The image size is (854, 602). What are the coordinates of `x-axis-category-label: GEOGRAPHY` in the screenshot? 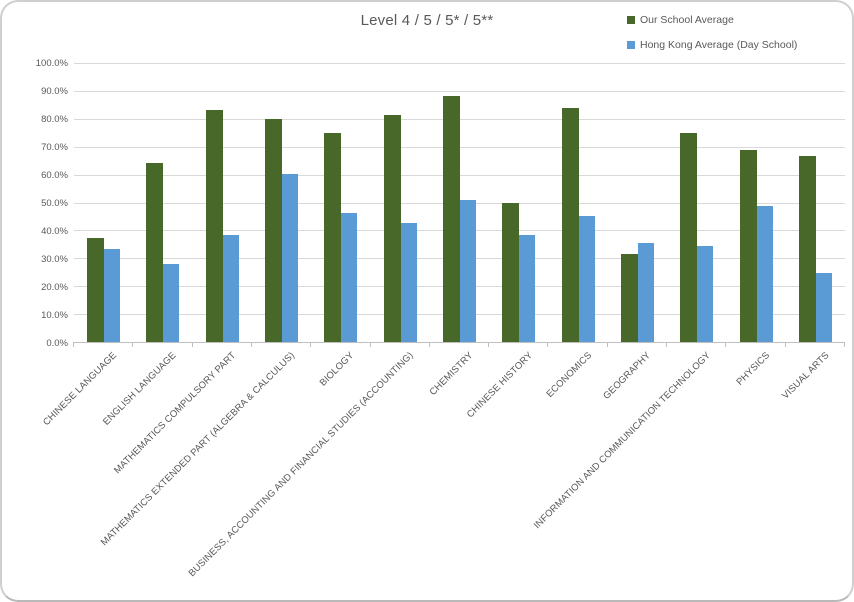 It's located at (627, 376).